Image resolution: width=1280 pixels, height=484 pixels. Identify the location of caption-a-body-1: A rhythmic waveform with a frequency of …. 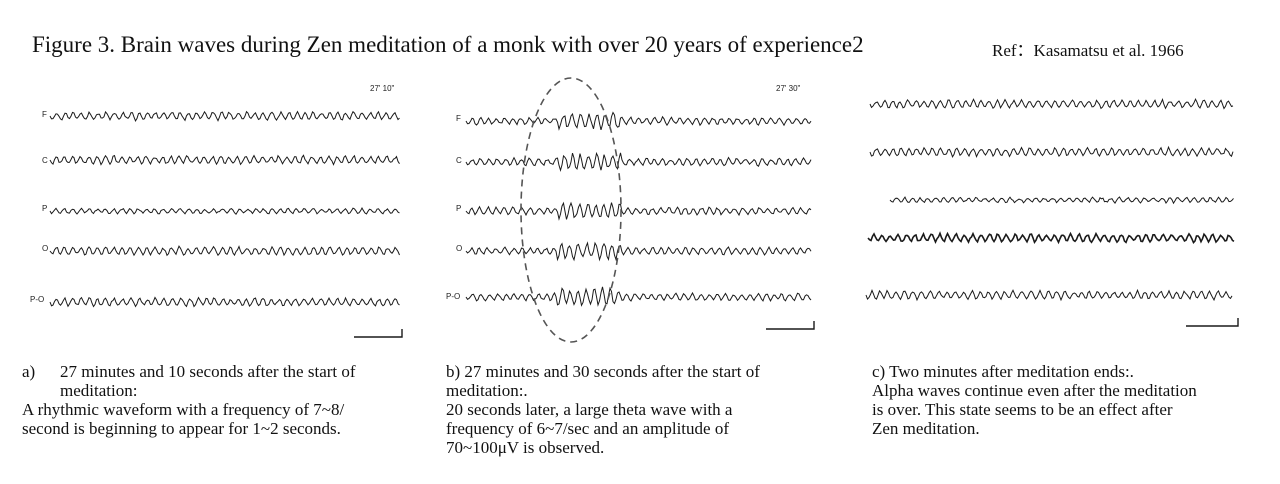
(183, 409).